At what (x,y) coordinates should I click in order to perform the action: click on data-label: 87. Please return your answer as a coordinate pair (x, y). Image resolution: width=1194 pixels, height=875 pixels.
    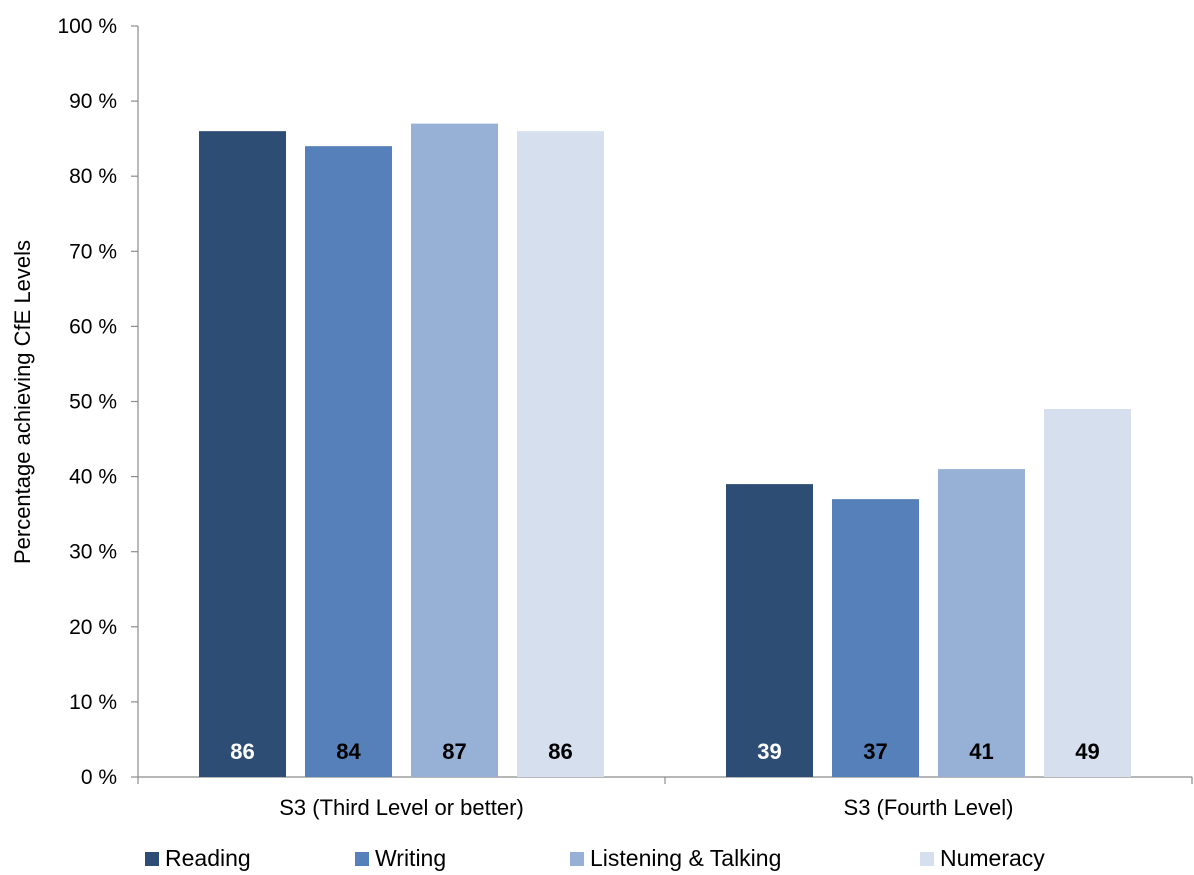
    Looking at the image, I should click on (454, 751).